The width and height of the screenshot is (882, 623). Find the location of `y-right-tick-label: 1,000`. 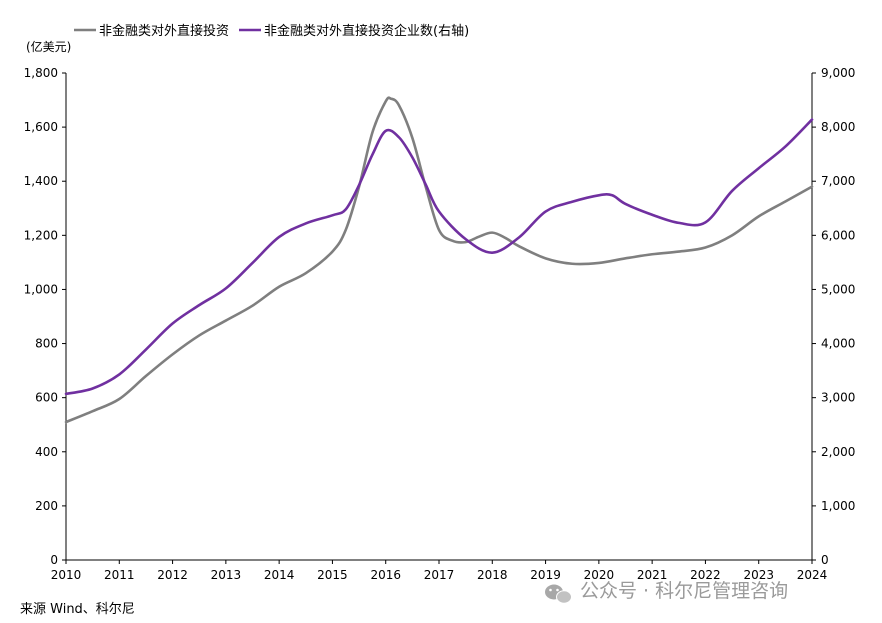

y-right-tick-label: 1,000 is located at coordinates (838, 506).